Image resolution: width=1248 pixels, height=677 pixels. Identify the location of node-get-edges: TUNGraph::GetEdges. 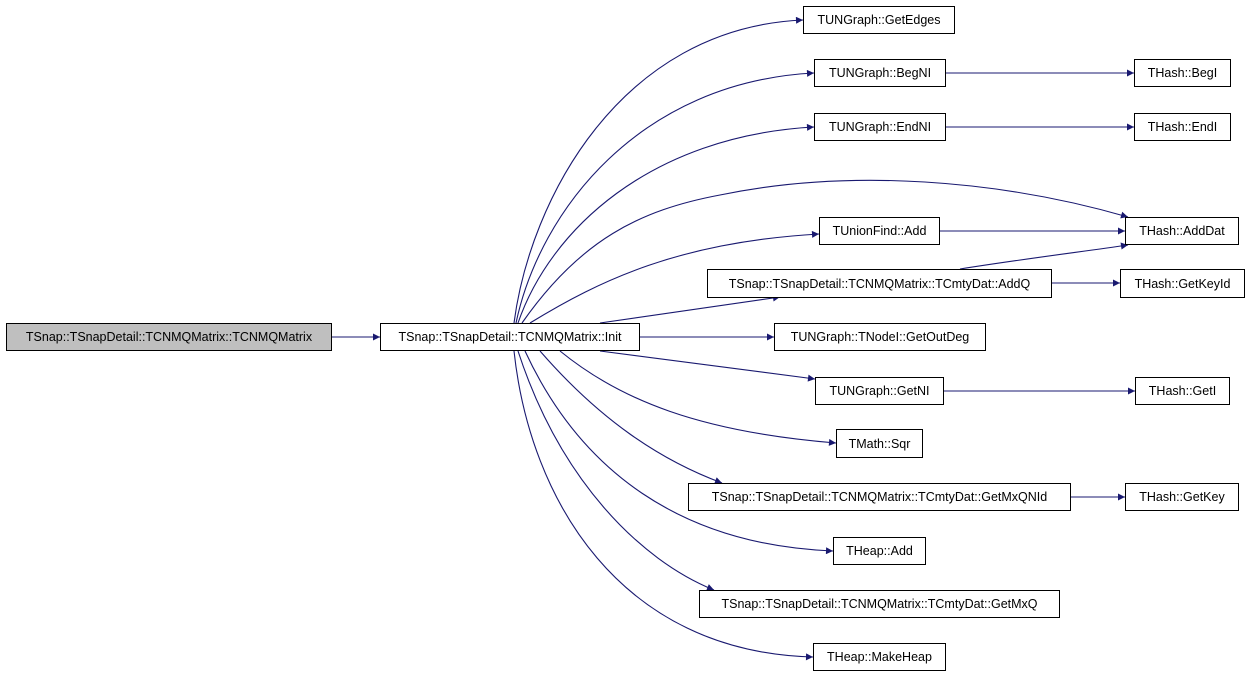
(879, 20).